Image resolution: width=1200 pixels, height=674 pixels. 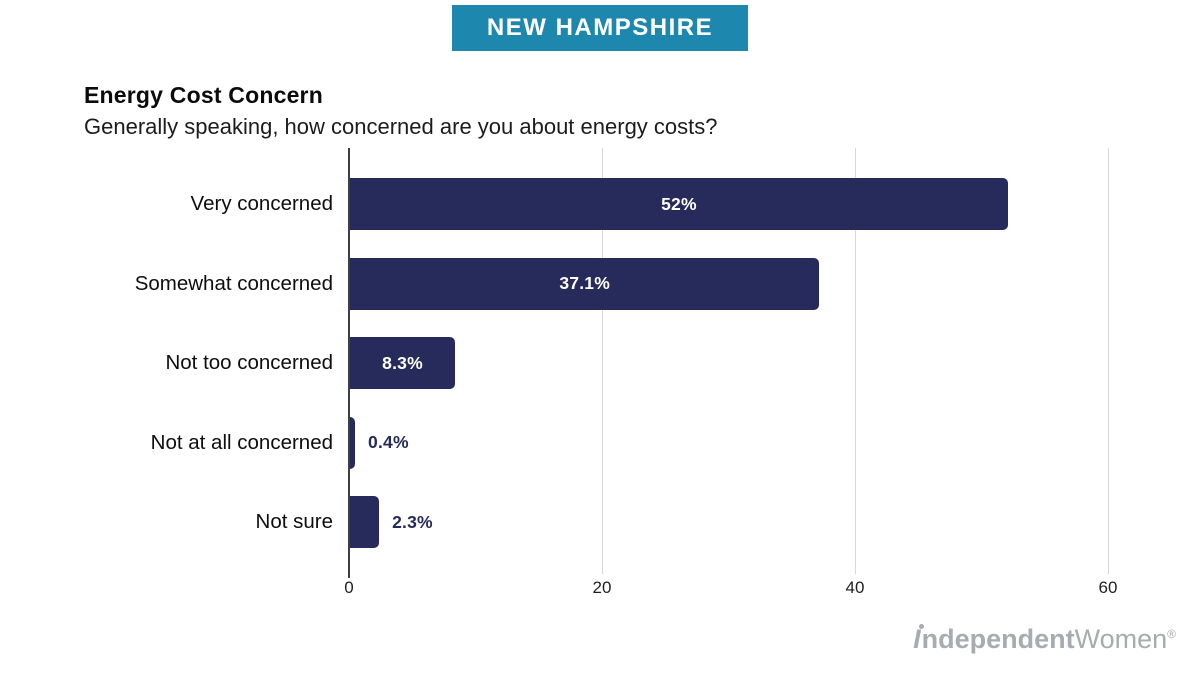 I want to click on category-label: Very concerned, so click(x=261, y=203).